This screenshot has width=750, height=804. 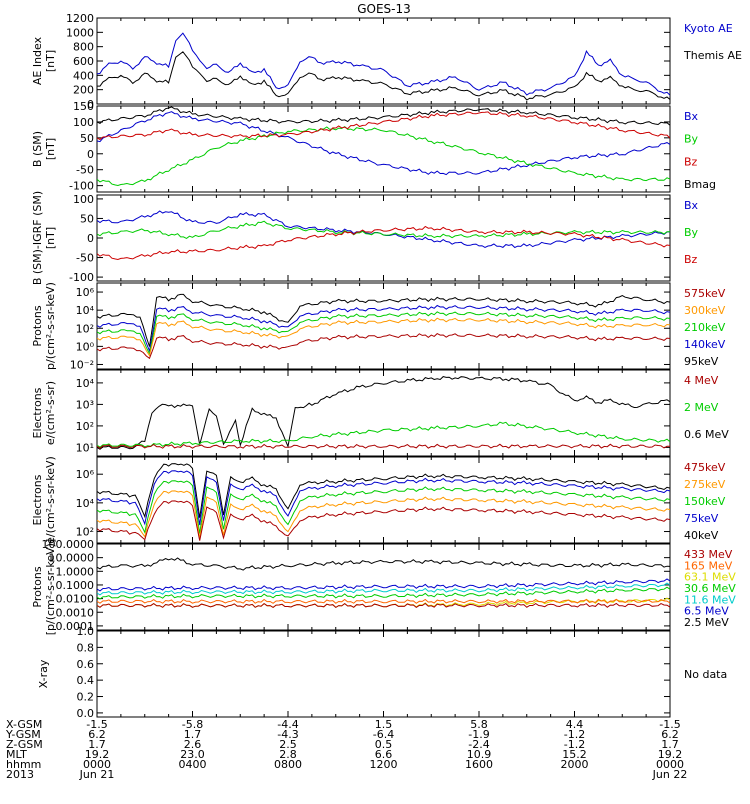 I want to click on ephemeris-value: 6.2, so click(x=670, y=734).